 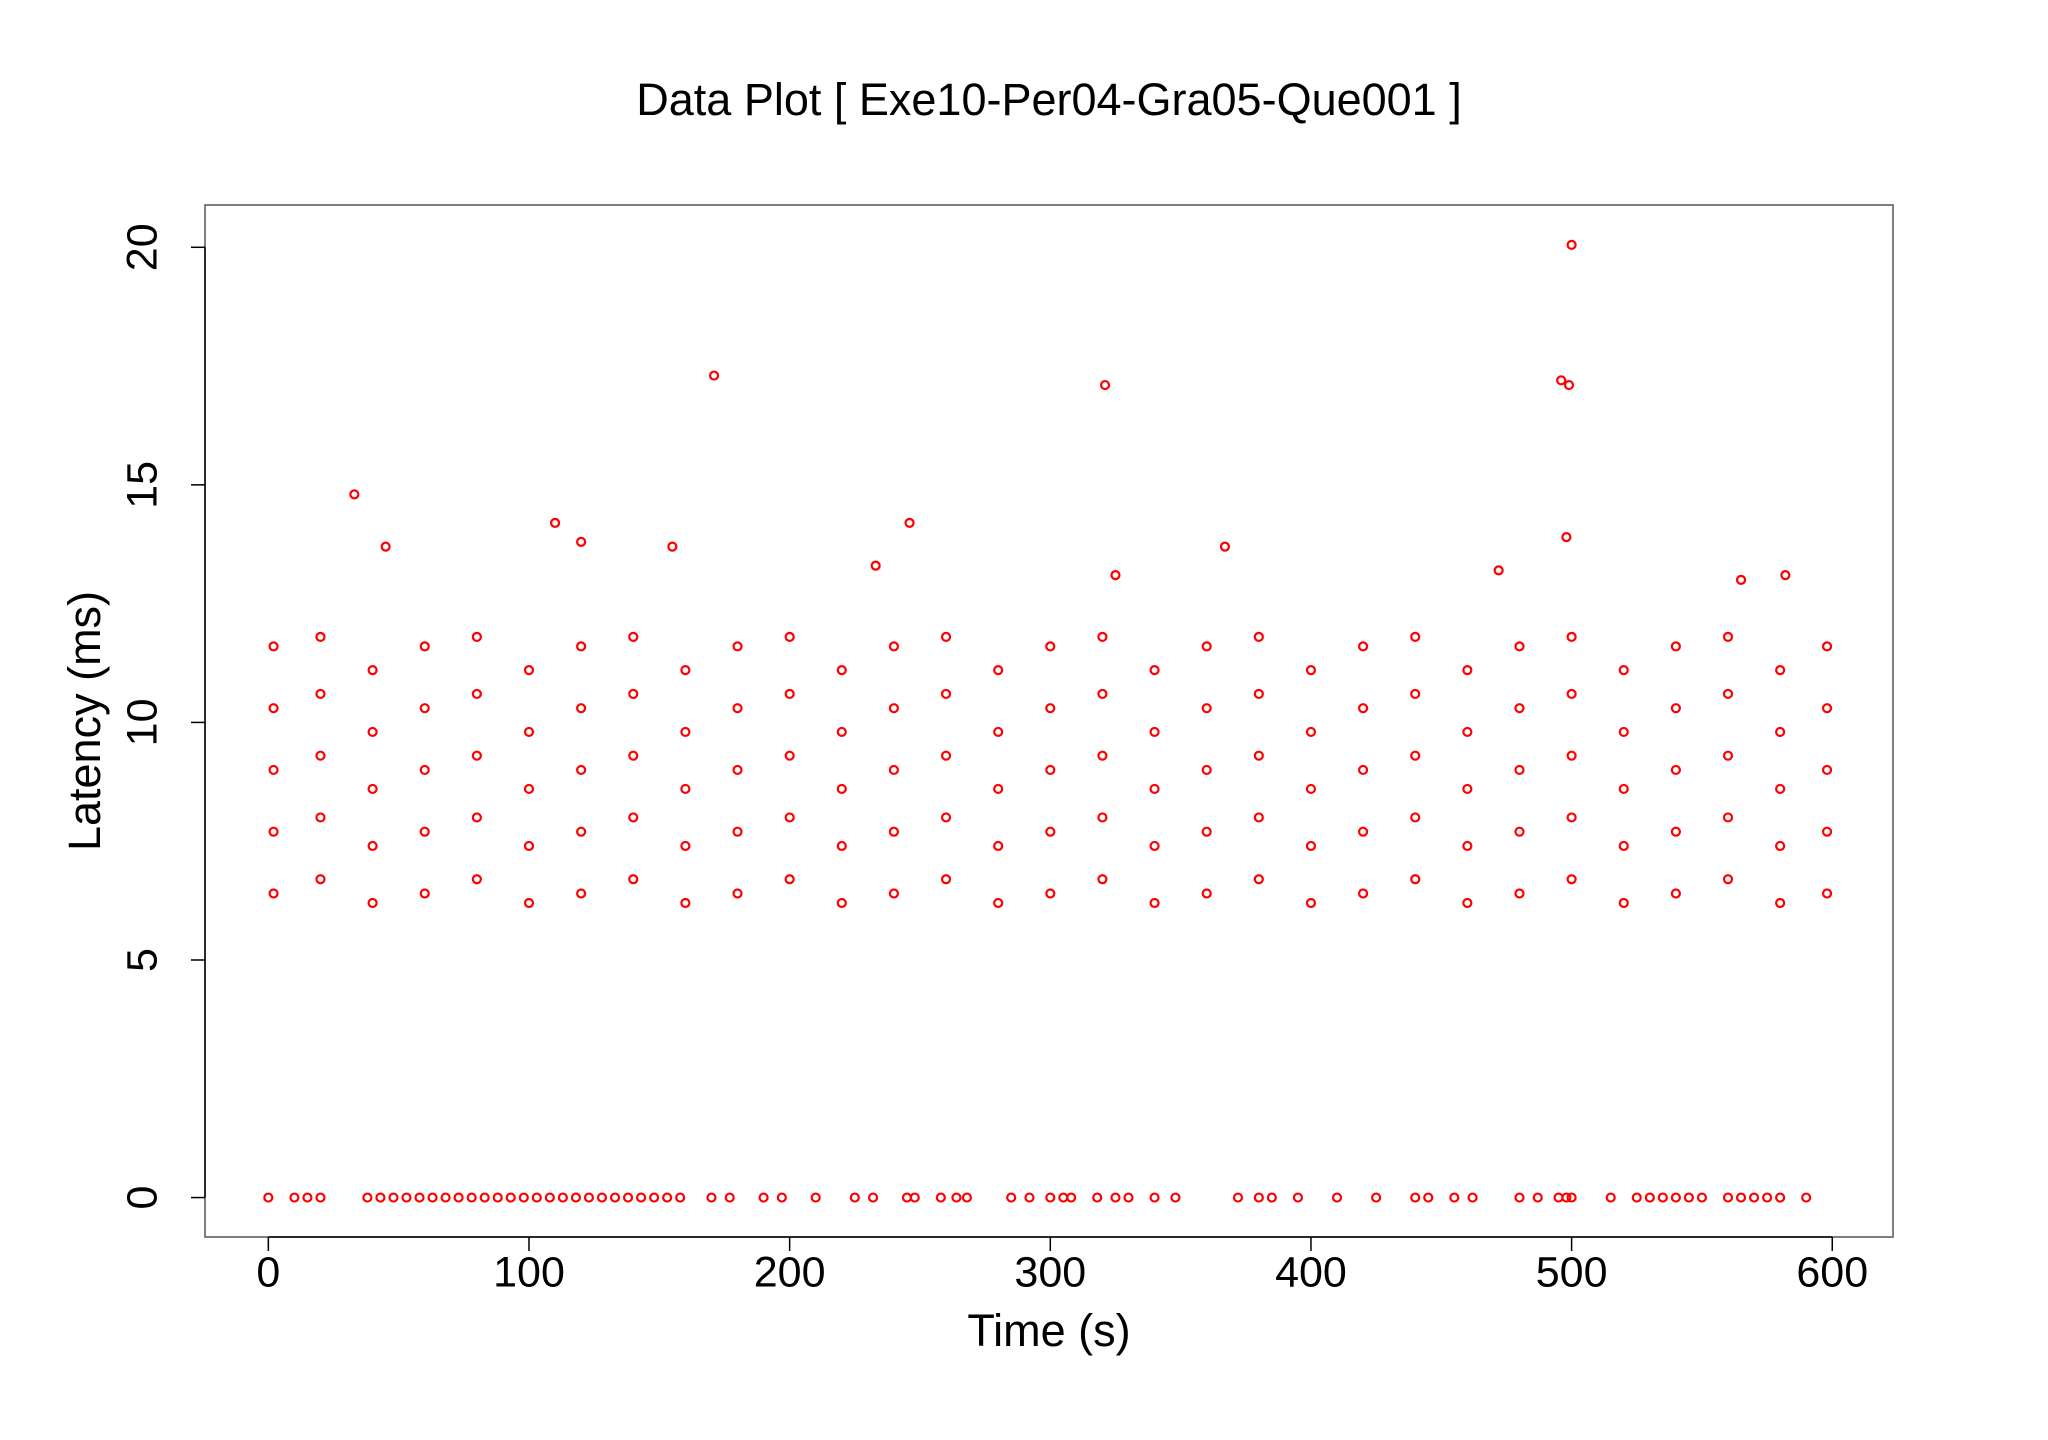 I want to click on x-tick-label: 500, so click(x=1572, y=1272).